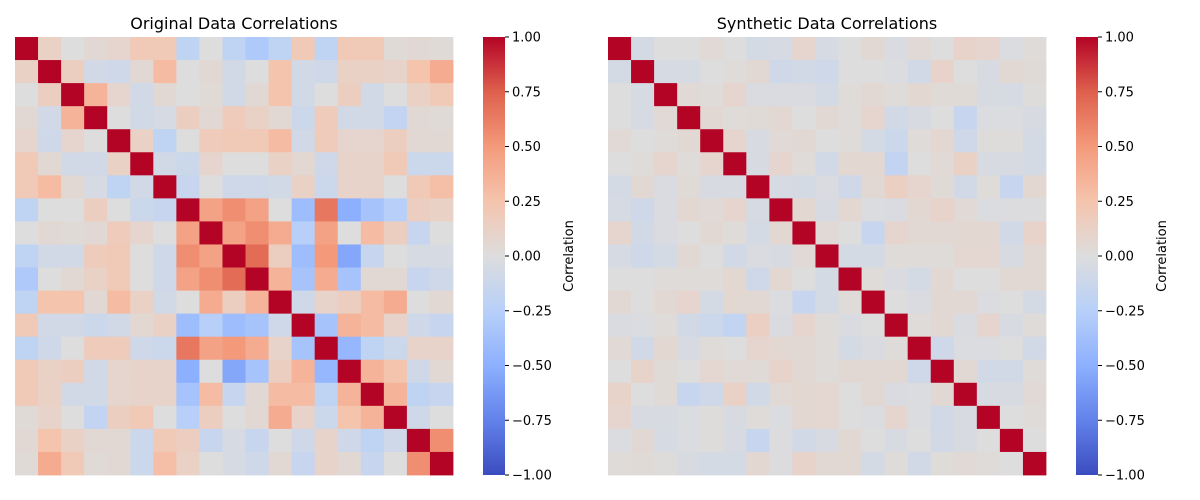 The width and height of the screenshot is (1200, 500). What do you see at coordinates (1087, 256) in the screenshot?
I see `synthetic-colorbar` at bounding box center [1087, 256].